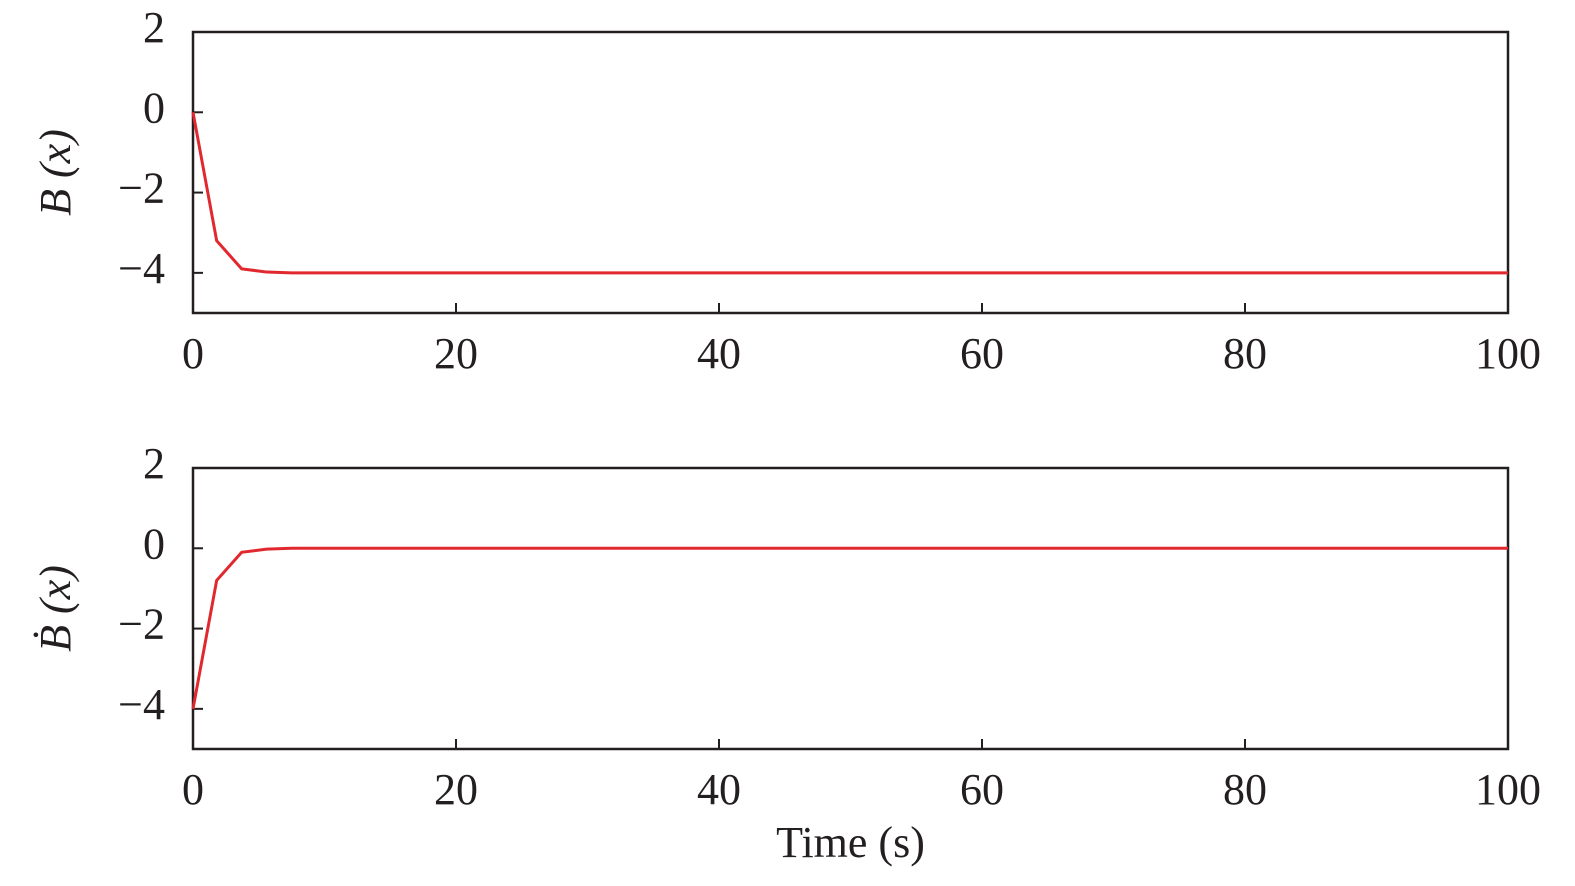 This screenshot has height=886, width=1575. I want to click on y-axis-label: Ḃ (x), so click(55, 608).